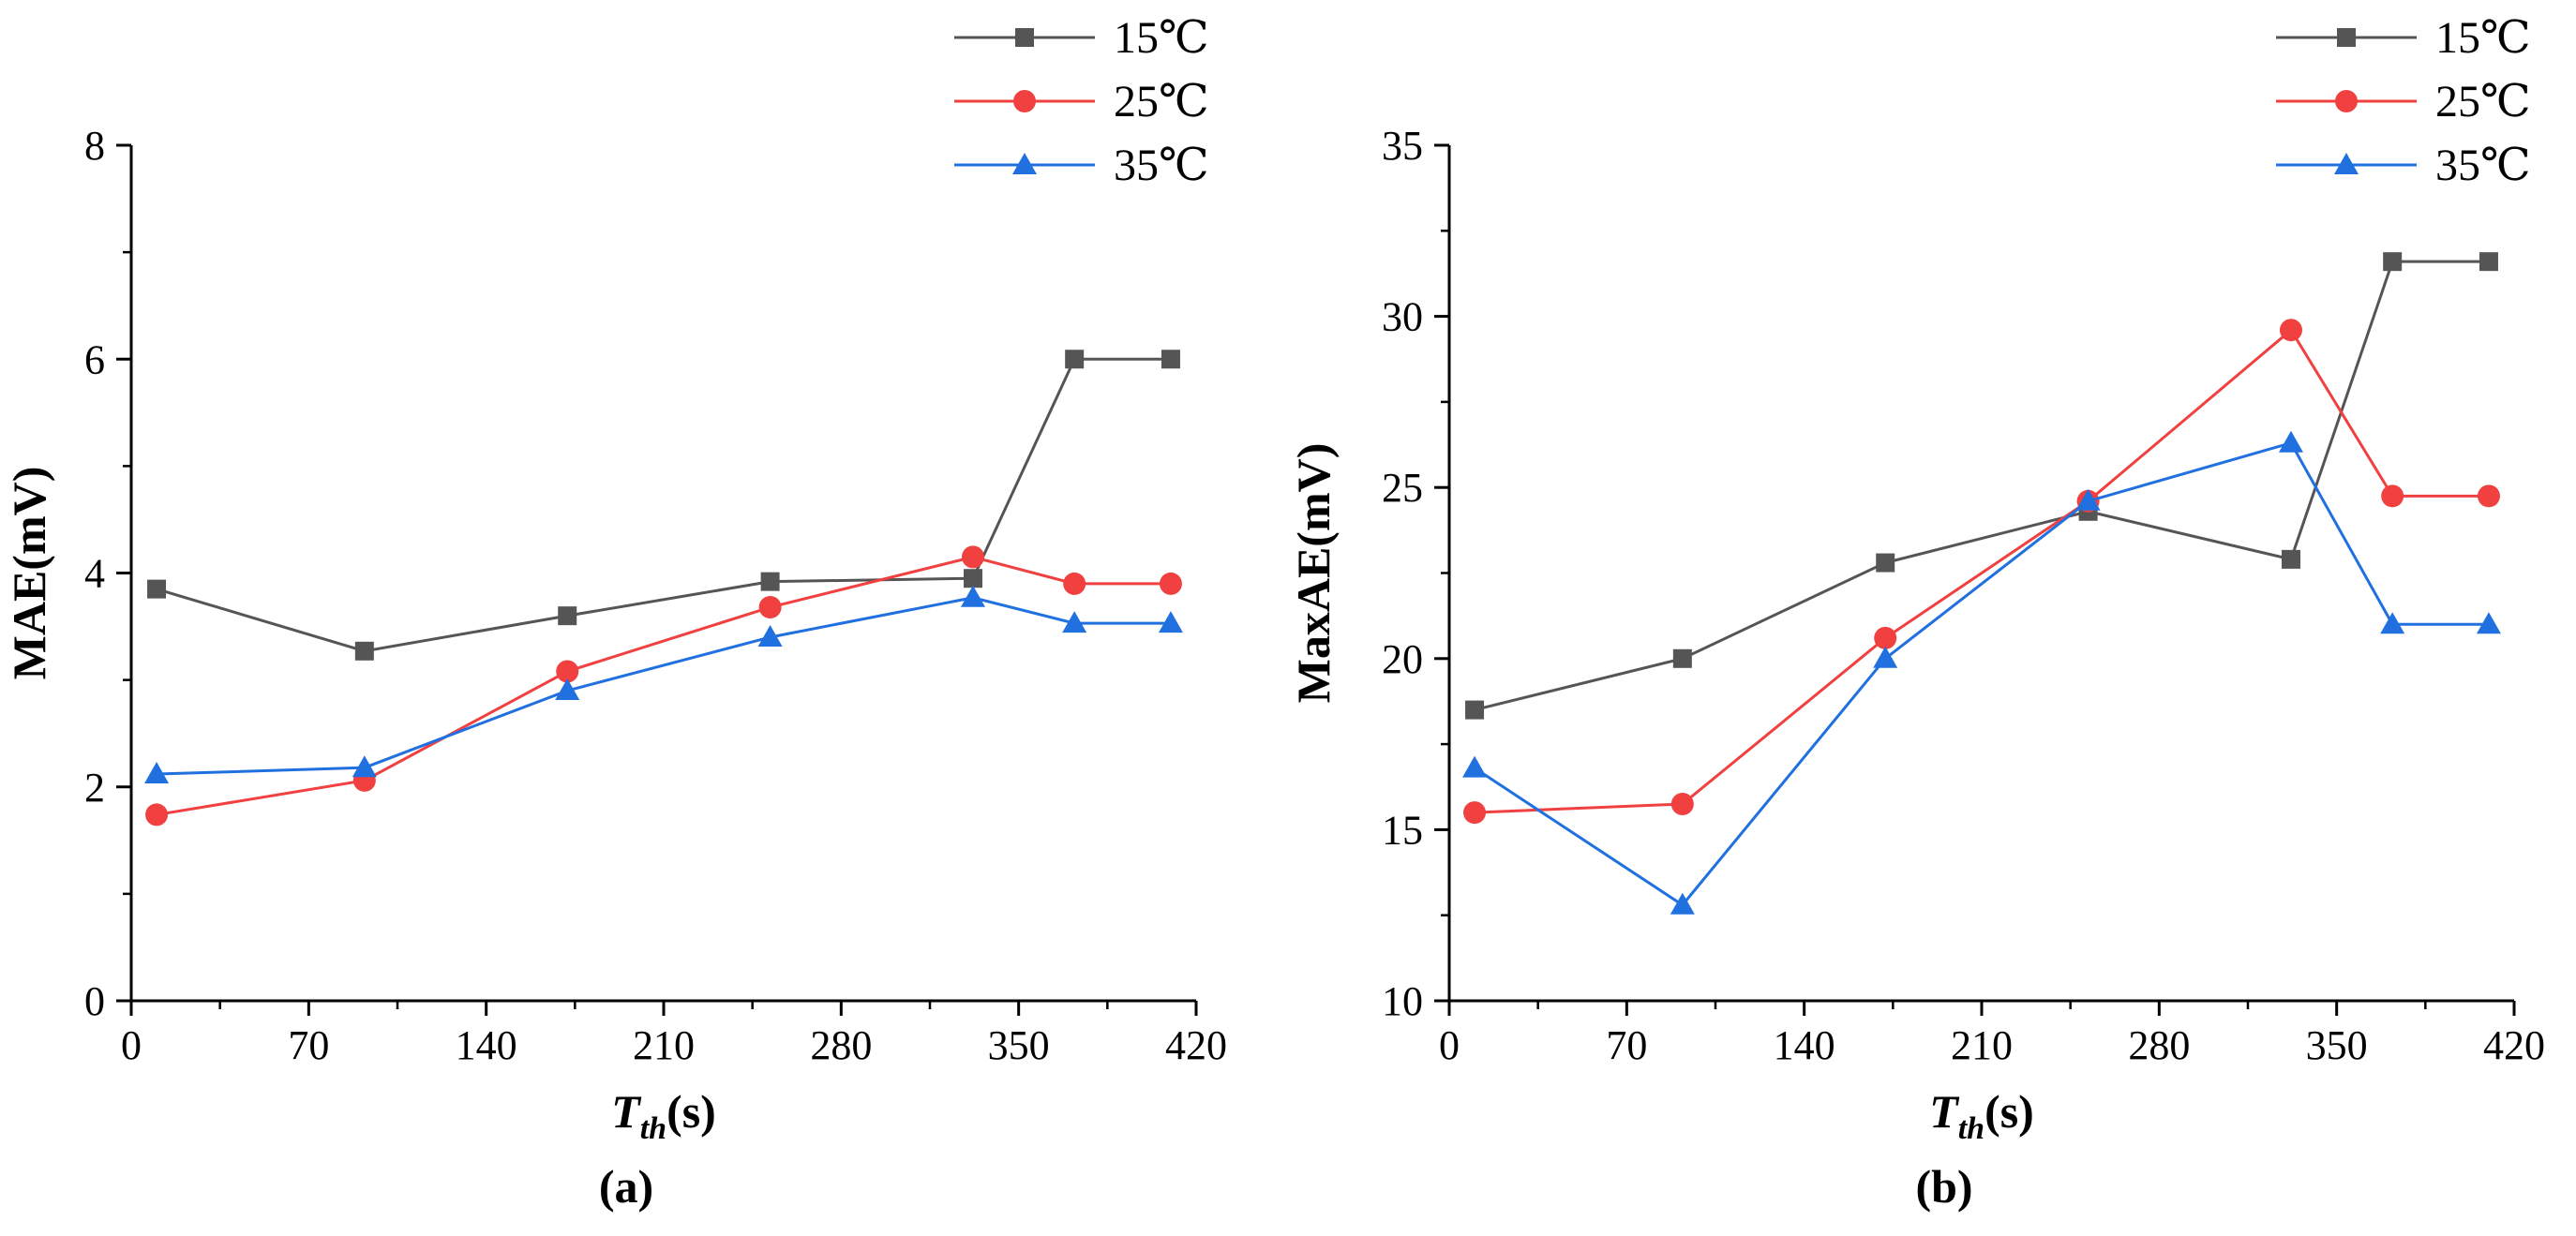  Describe the element at coordinates (95, 359) in the screenshot. I see `y-tick-label: 6` at that location.